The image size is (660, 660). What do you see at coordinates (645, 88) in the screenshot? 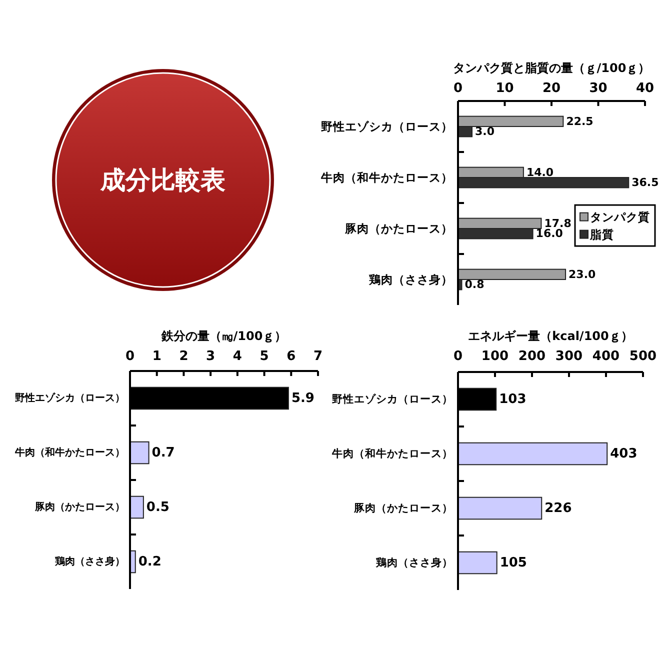
I see `x-tick-label: 40` at bounding box center [645, 88].